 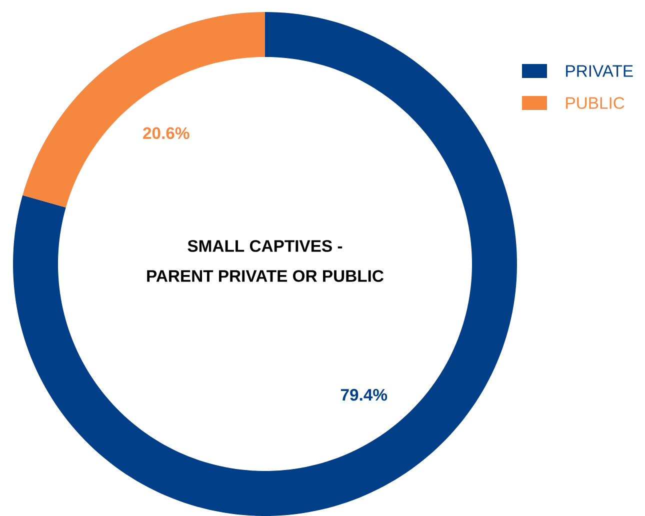 I want to click on legend-label: PUBLIC, so click(x=595, y=103).